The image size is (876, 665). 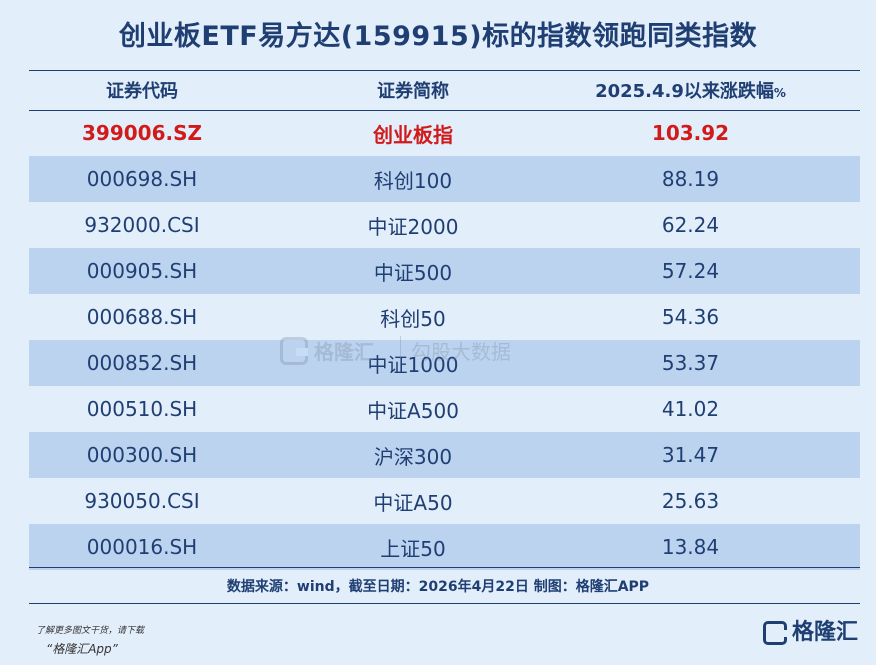 What do you see at coordinates (438, 36) in the screenshot?
I see `page-title: 创业板ETF易方达(159915)标的指数领跑同类指数` at bounding box center [438, 36].